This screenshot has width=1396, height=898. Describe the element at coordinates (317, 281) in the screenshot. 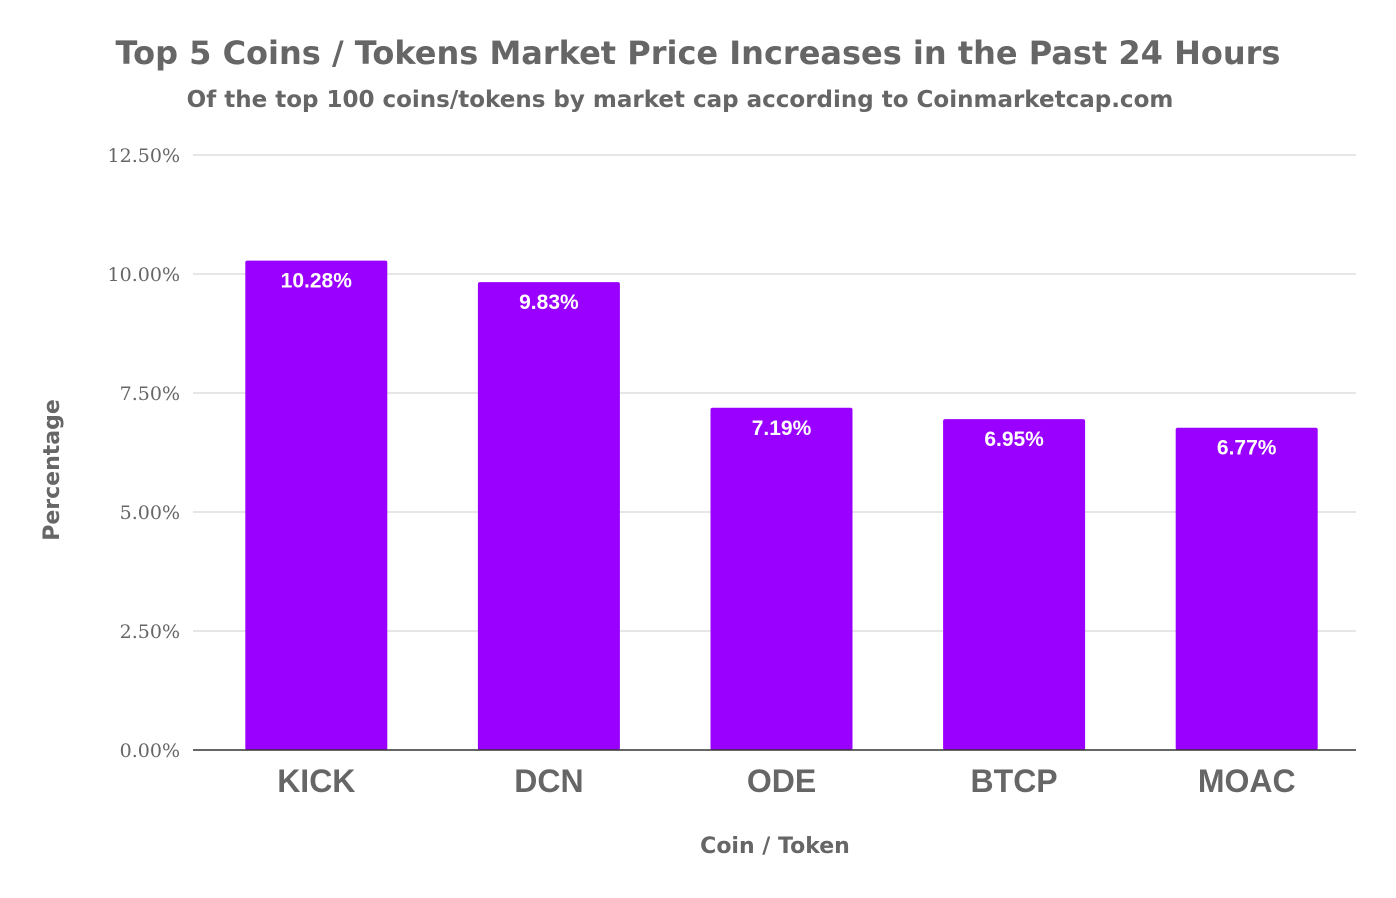

I see `data-label: 10.28%` at that location.